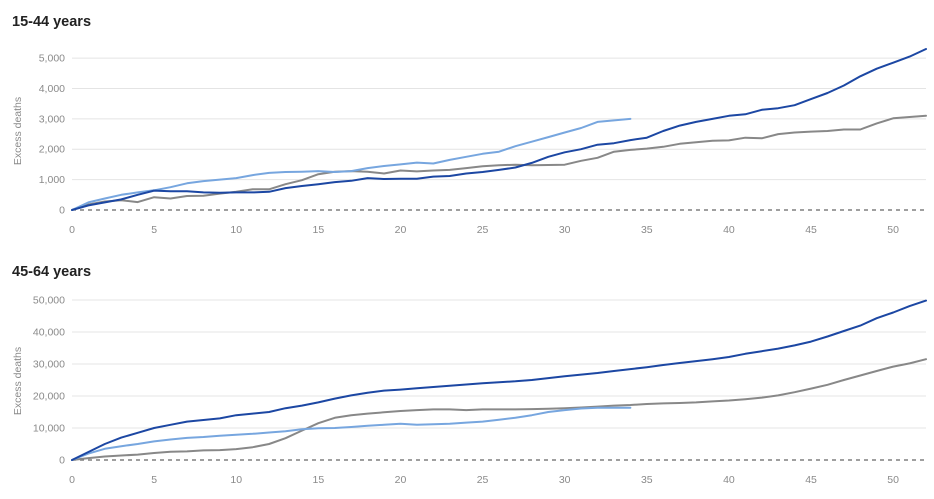 Image resolution: width=934 pixels, height=499 pixels. I want to click on panel-title: 15-44 years, so click(51, 22).